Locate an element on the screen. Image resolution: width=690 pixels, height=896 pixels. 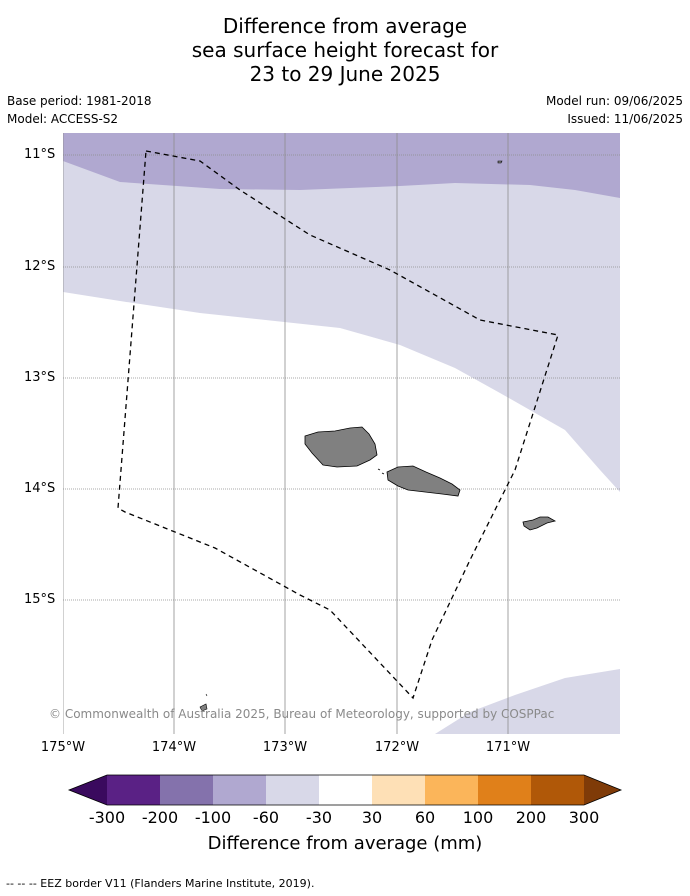
model-name: Model: ACCESS-S2 is located at coordinates (63, 119).